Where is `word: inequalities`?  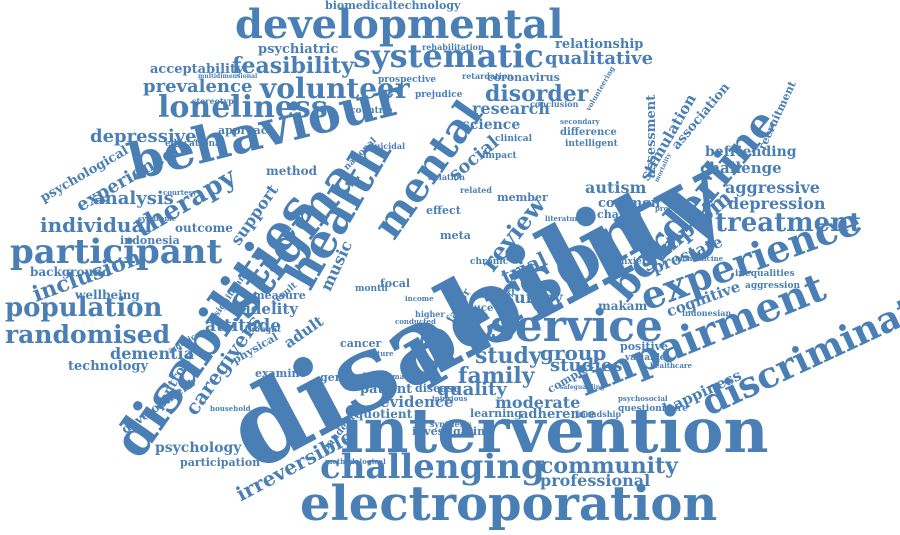
word: inequalities is located at coordinates (765, 274).